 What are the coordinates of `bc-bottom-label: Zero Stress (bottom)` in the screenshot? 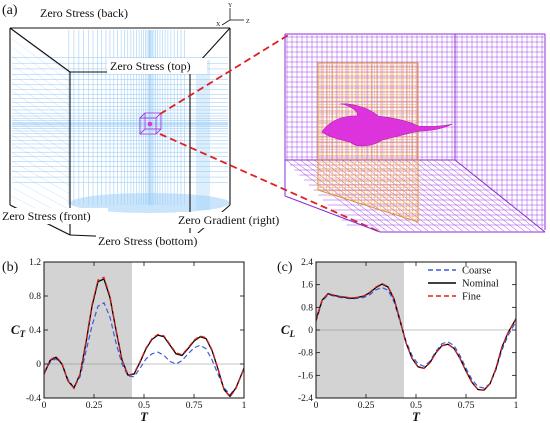 It's located at (147, 241).